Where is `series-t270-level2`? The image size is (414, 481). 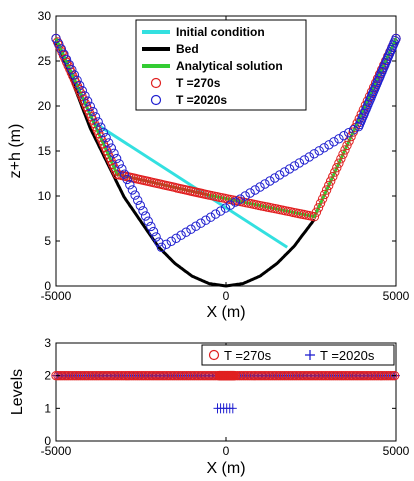 series-t270-level2 is located at coordinates (225, 375).